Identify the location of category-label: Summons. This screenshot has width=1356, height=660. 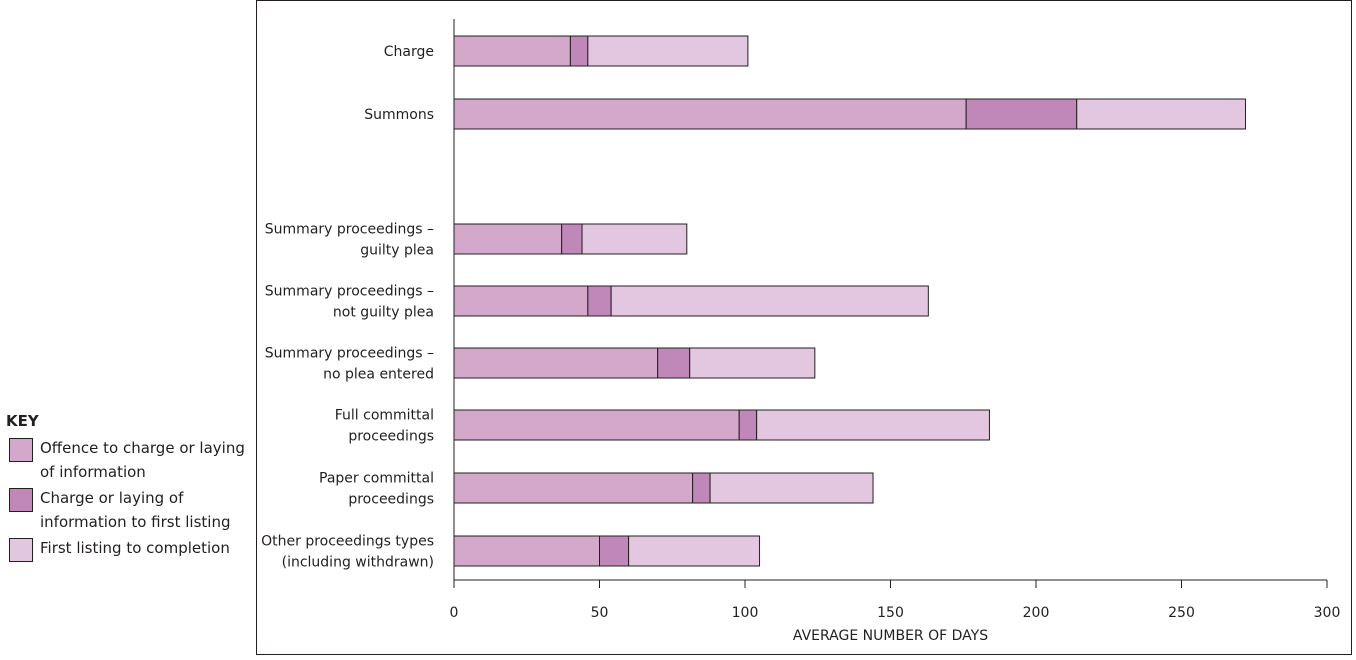
(399, 115).